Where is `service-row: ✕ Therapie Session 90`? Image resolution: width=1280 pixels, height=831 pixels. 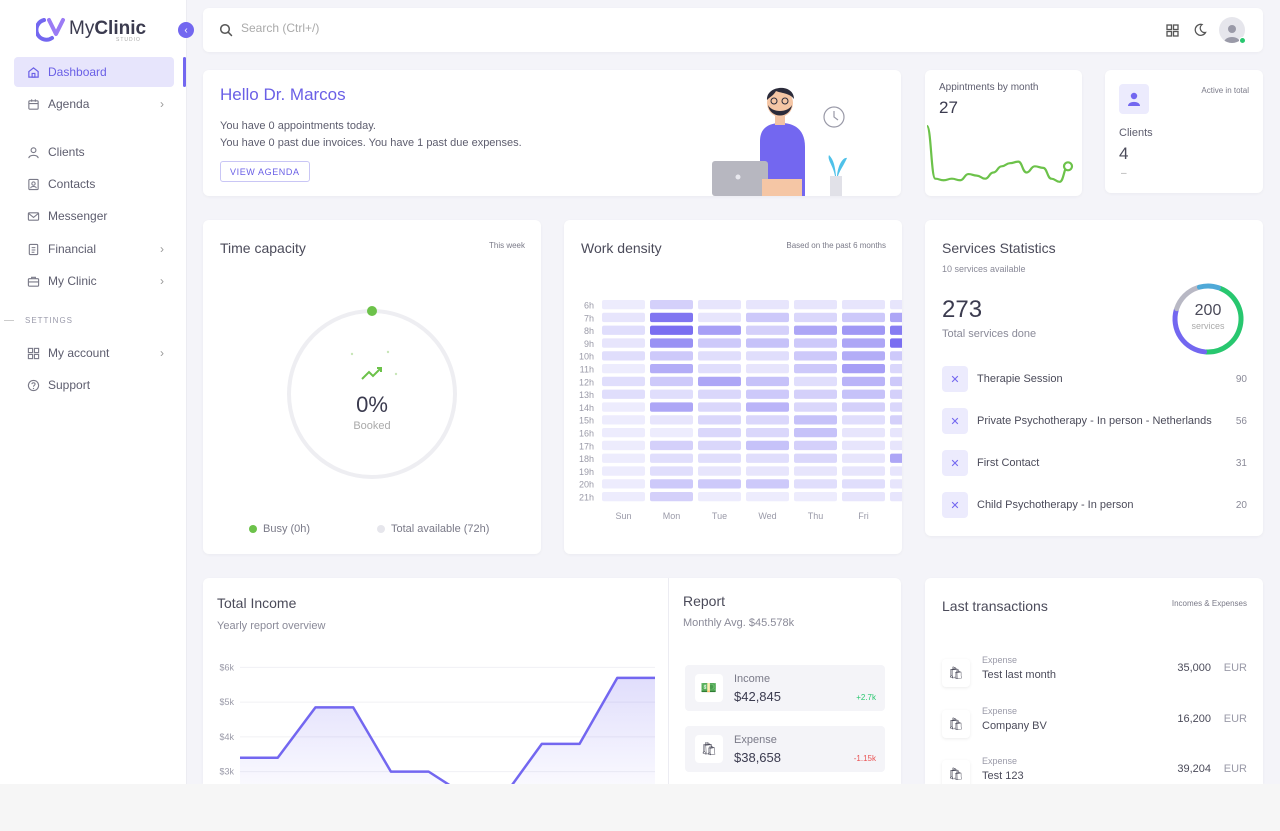
service-row: ✕ Therapie Session 90 is located at coordinates (1094, 379).